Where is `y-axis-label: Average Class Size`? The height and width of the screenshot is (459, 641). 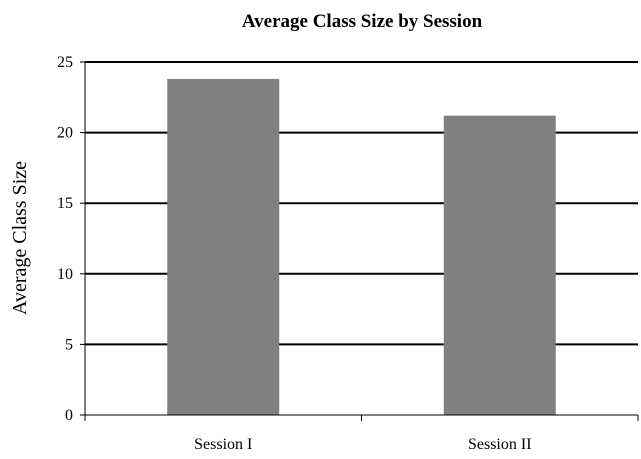
y-axis-label: Average Class Size is located at coordinates (20, 238).